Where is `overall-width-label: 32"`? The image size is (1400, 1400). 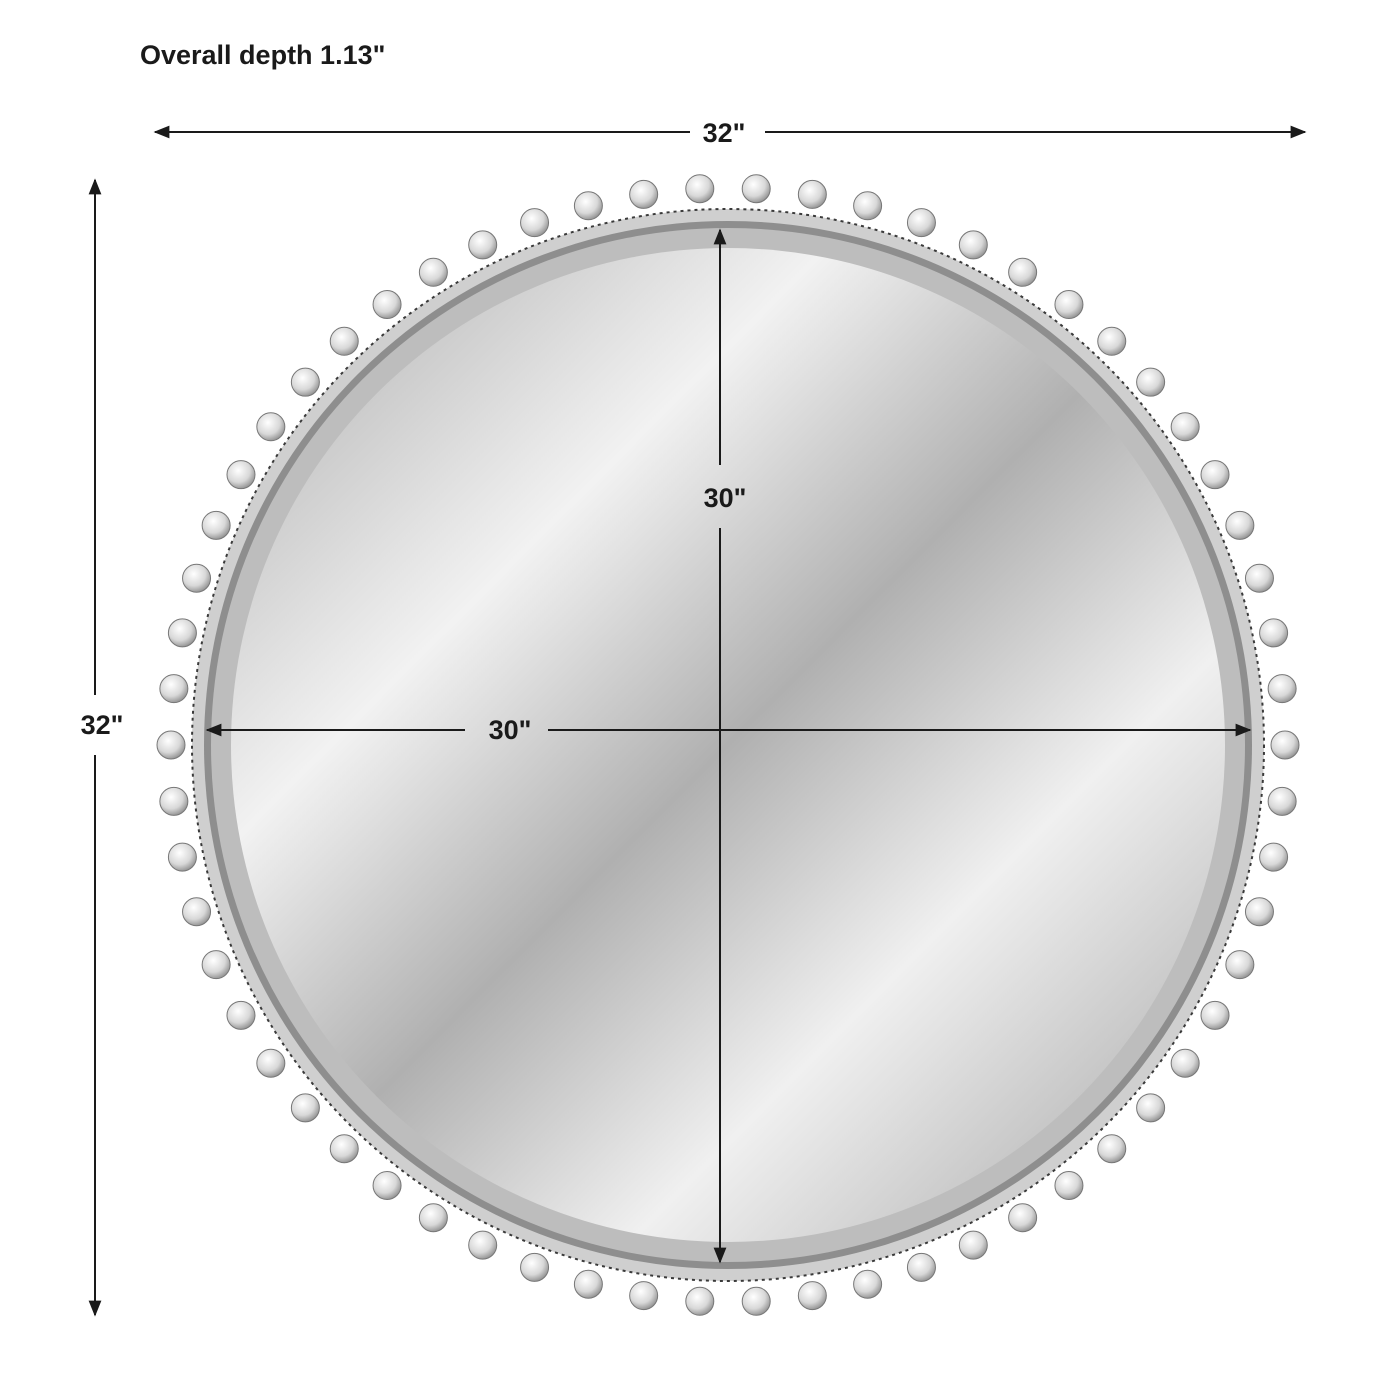
overall-width-label: 32" is located at coordinates (724, 133).